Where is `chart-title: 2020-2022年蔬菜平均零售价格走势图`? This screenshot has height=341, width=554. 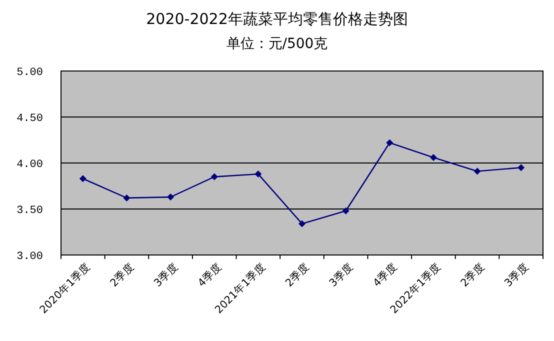 chart-title: 2020-2022年蔬菜平均零售价格走势图 is located at coordinates (277, 19).